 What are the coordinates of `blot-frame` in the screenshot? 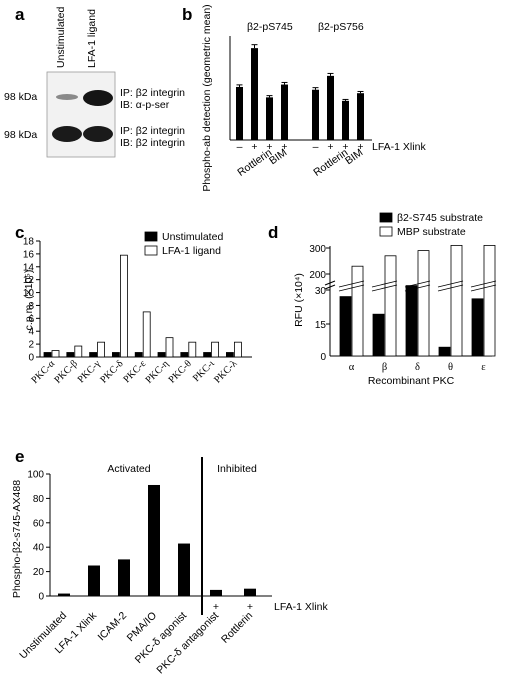 It's located at (81, 114).